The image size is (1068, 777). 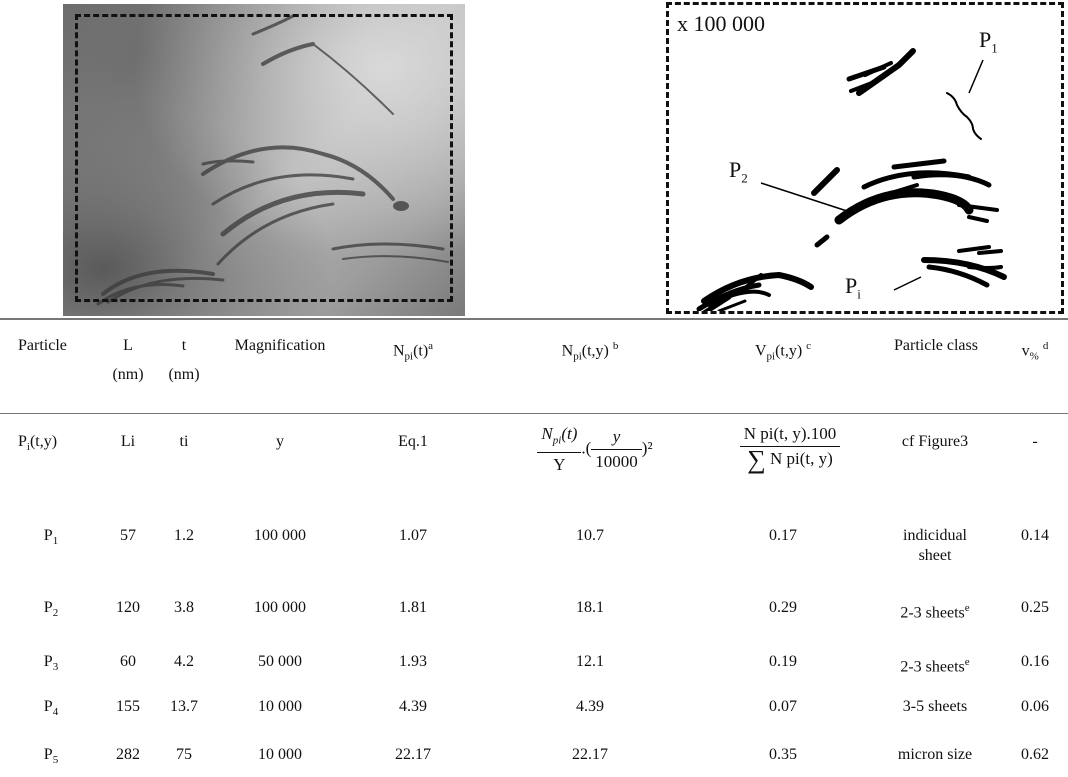 I want to click on row-L: 155, so click(x=128, y=706).